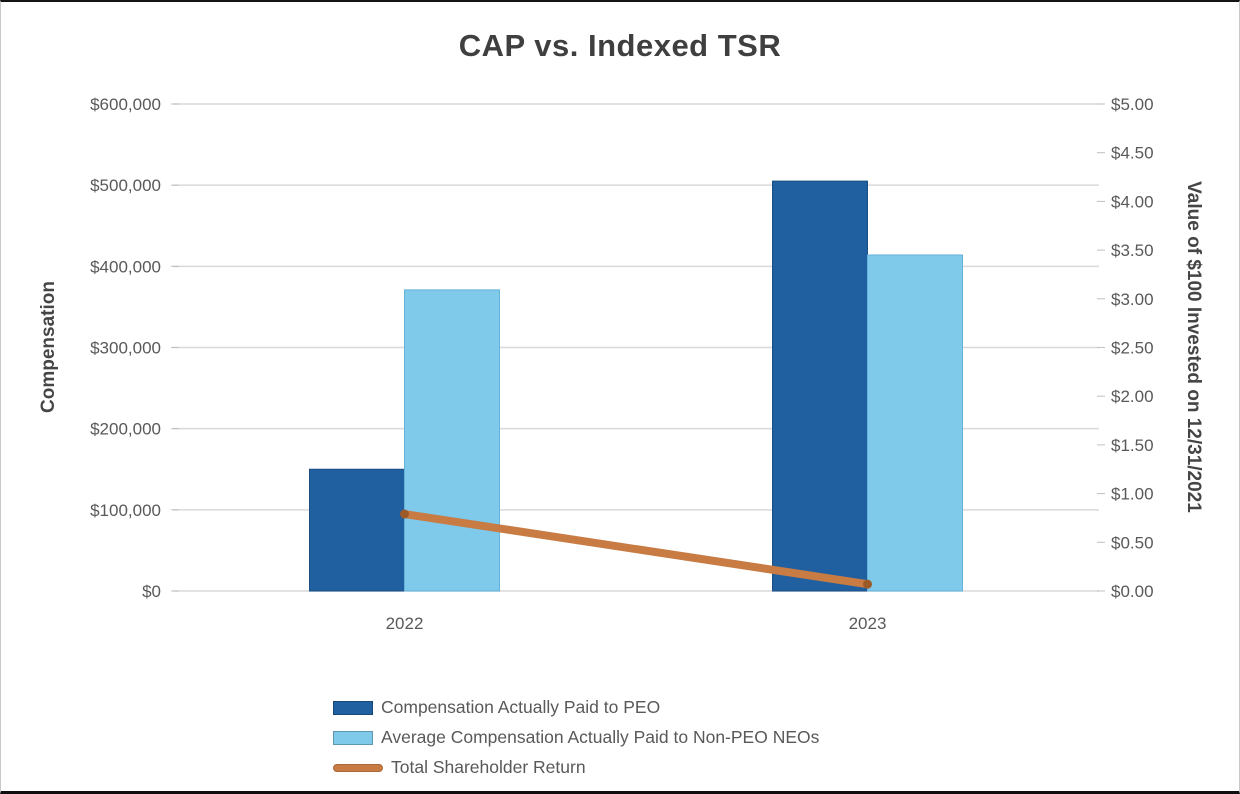 This screenshot has width=1240, height=794. What do you see at coordinates (357, 530) in the screenshot?
I see `bar-series0-2022` at bounding box center [357, 530].